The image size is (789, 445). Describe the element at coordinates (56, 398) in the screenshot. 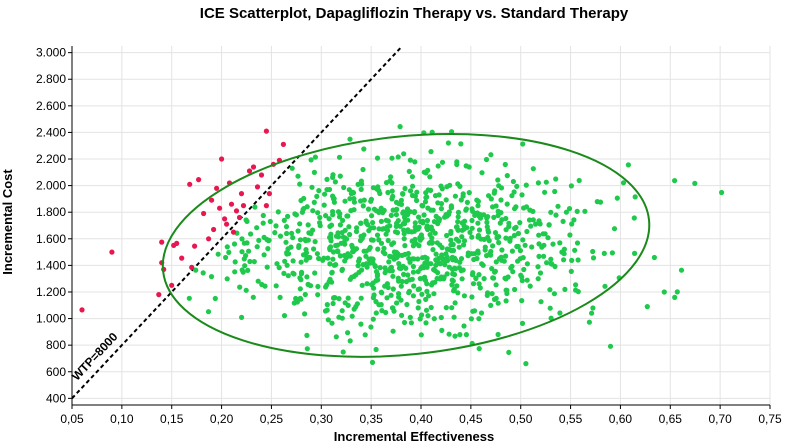

I see `y-tick-label: 400` at that location.